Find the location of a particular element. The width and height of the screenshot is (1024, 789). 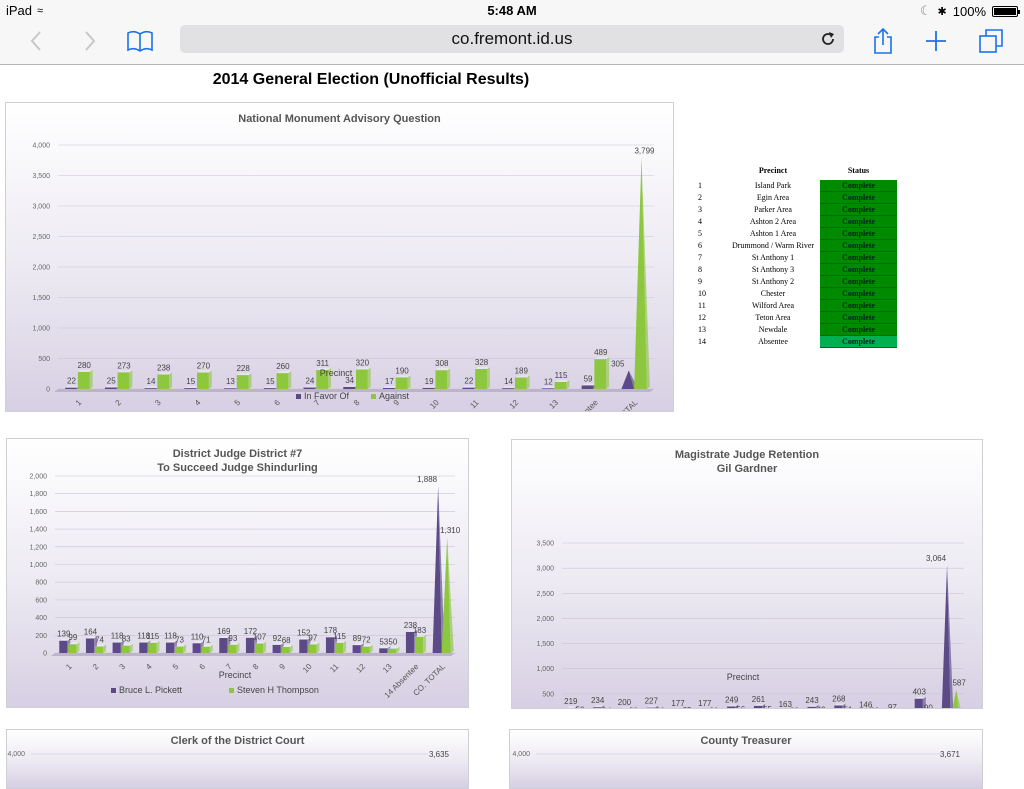

precinct-number: 12 is located at coordinates (710, 318).